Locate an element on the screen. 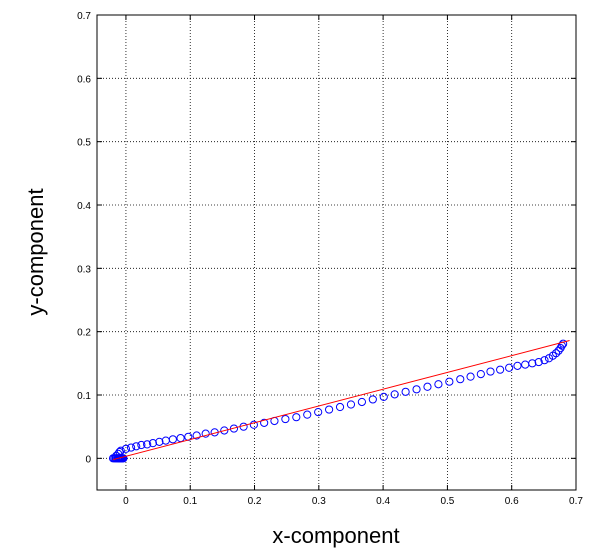  y-tick-label: 0.5 is located at coordinates (84, 143).